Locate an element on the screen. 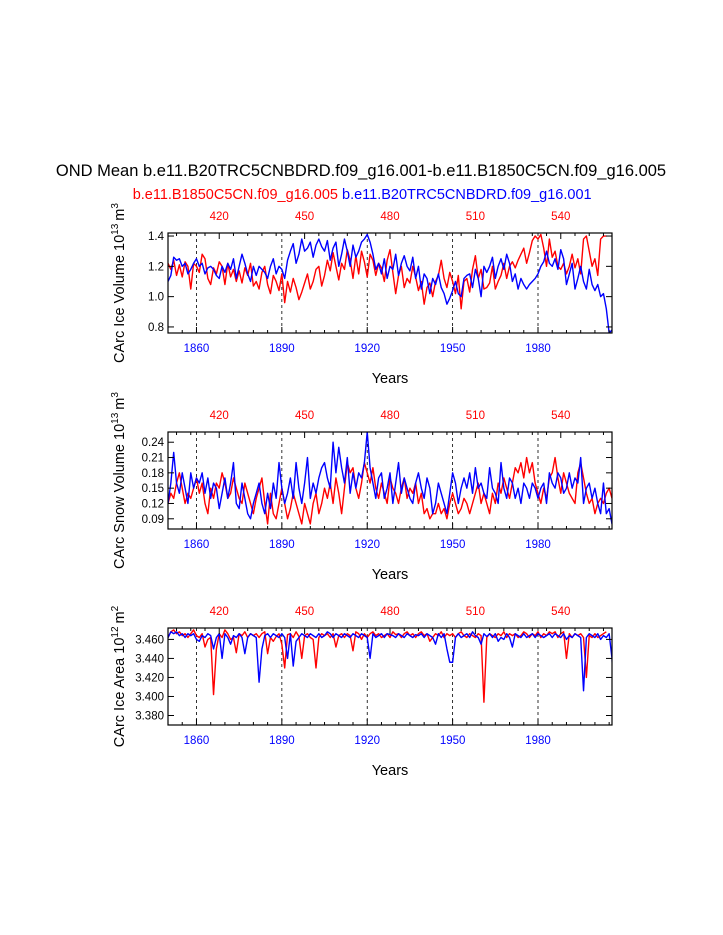 The width and height of the screenshot is (723, 935). y-axis-label-text: CArc Ice Volume 10 is located at coordinates (120, 299).